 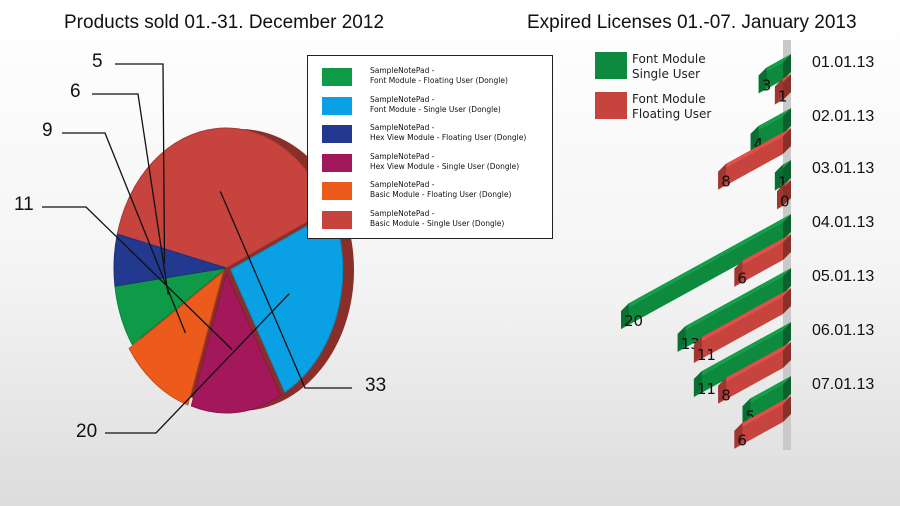 I want to click on bar-category-label: 05.01.13, so click(x=843, y=276).